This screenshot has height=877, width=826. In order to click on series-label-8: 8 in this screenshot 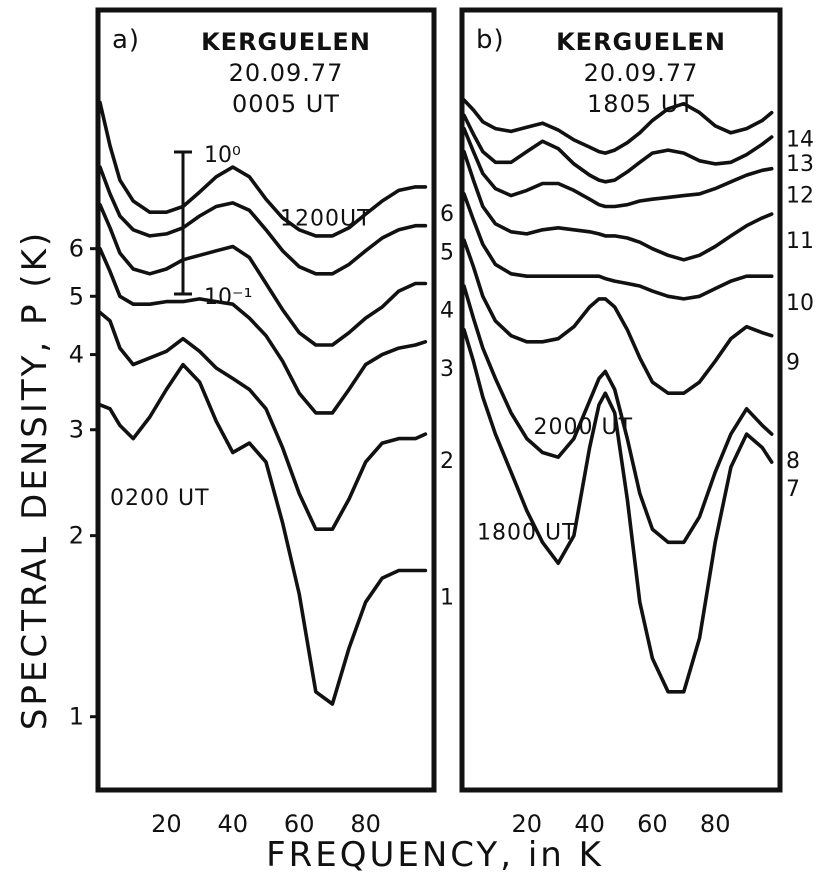, I will do `click(793, 461)`.